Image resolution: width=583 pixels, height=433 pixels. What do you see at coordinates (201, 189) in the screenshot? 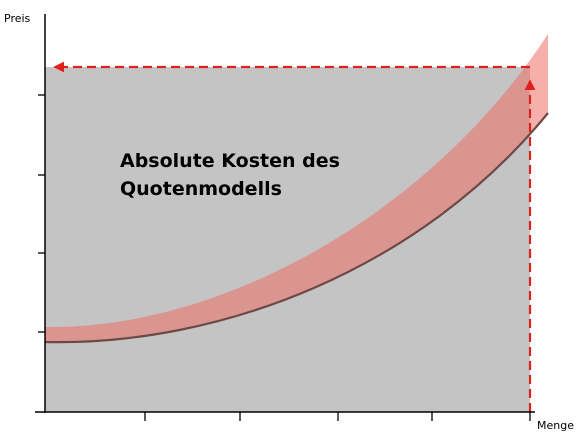
I see `annotation-line: Quotenmodells` at bounding box center [201, 189].